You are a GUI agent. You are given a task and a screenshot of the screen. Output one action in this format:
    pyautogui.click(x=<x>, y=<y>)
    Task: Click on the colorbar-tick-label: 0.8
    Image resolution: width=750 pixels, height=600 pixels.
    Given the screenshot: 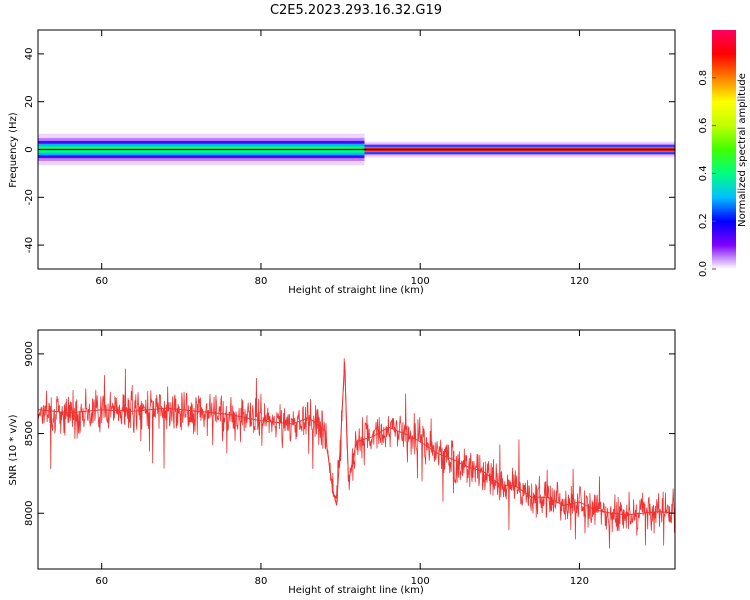 What is the action you would take?
    pyautogui.click(x=703, y=78)
    